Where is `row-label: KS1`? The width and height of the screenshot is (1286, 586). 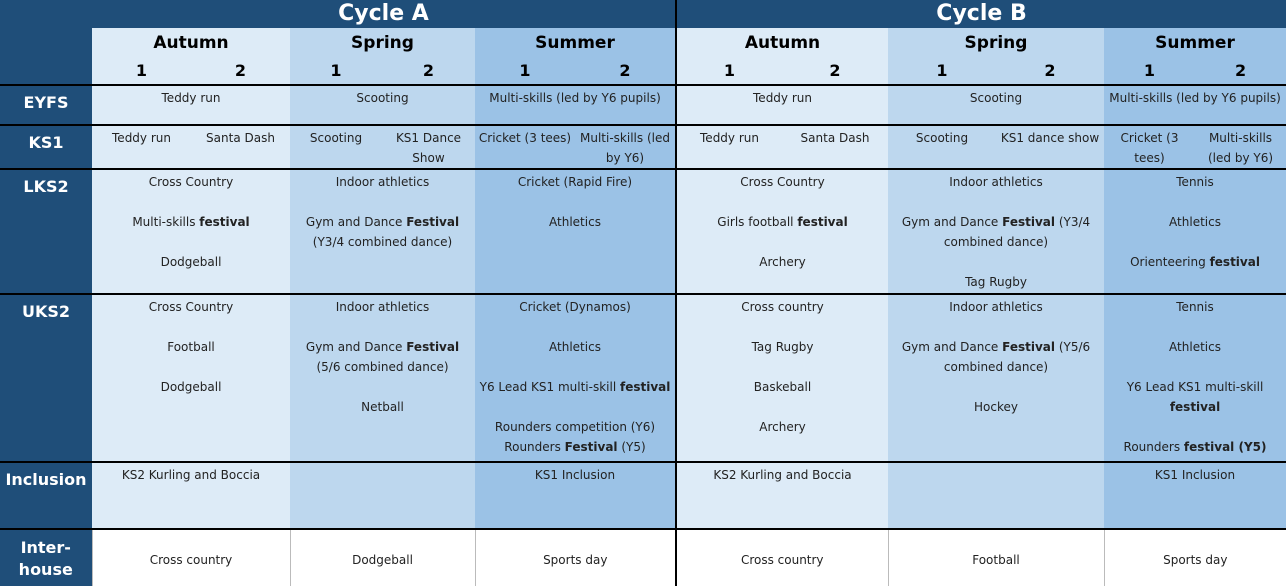 row-label: KS1 is located at coordinates (46, 147).